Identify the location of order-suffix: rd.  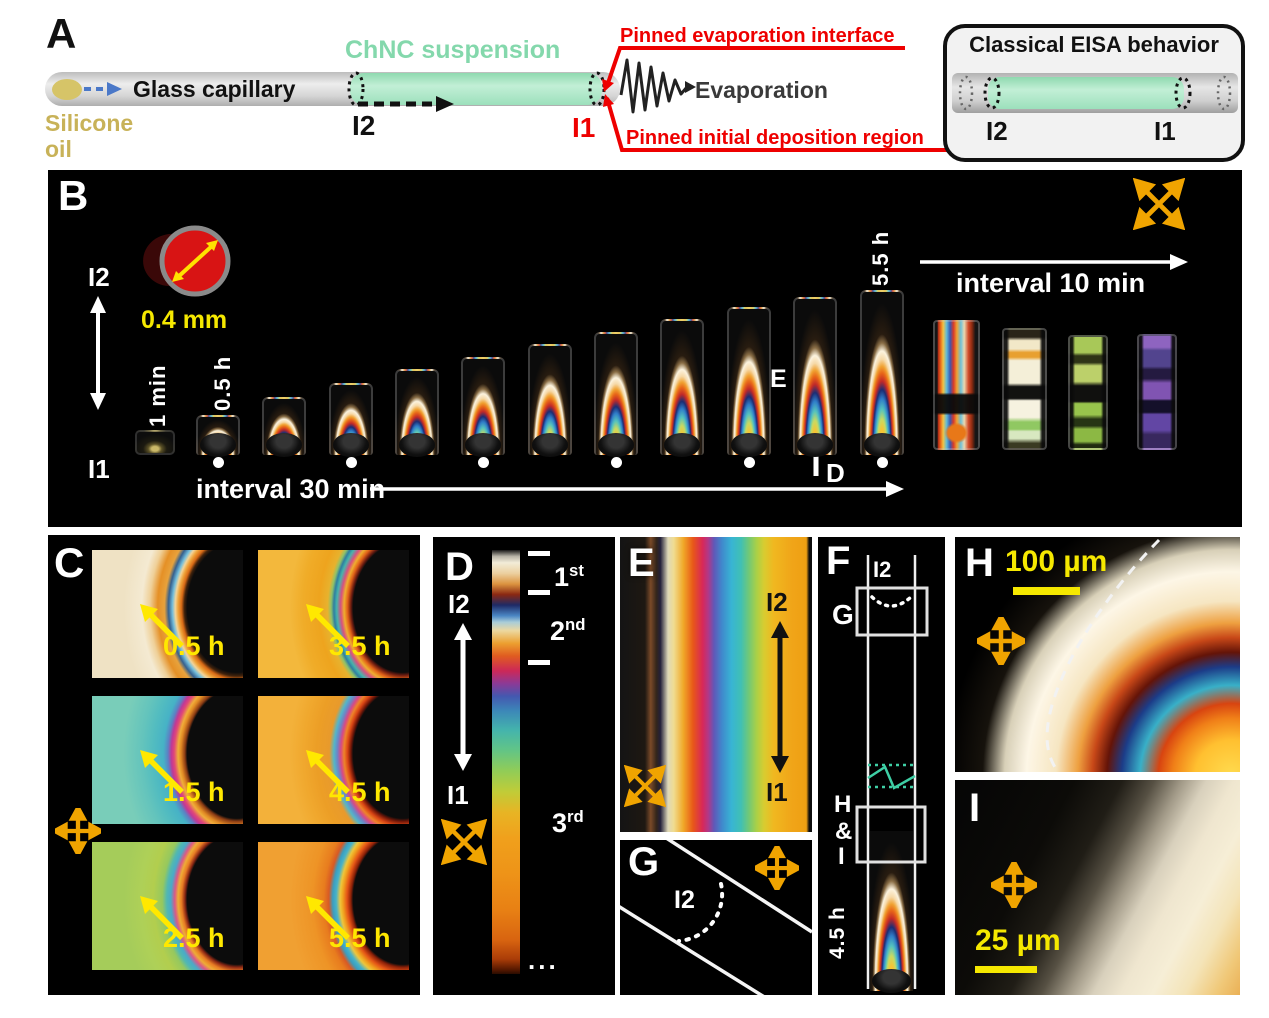
(575, 816).